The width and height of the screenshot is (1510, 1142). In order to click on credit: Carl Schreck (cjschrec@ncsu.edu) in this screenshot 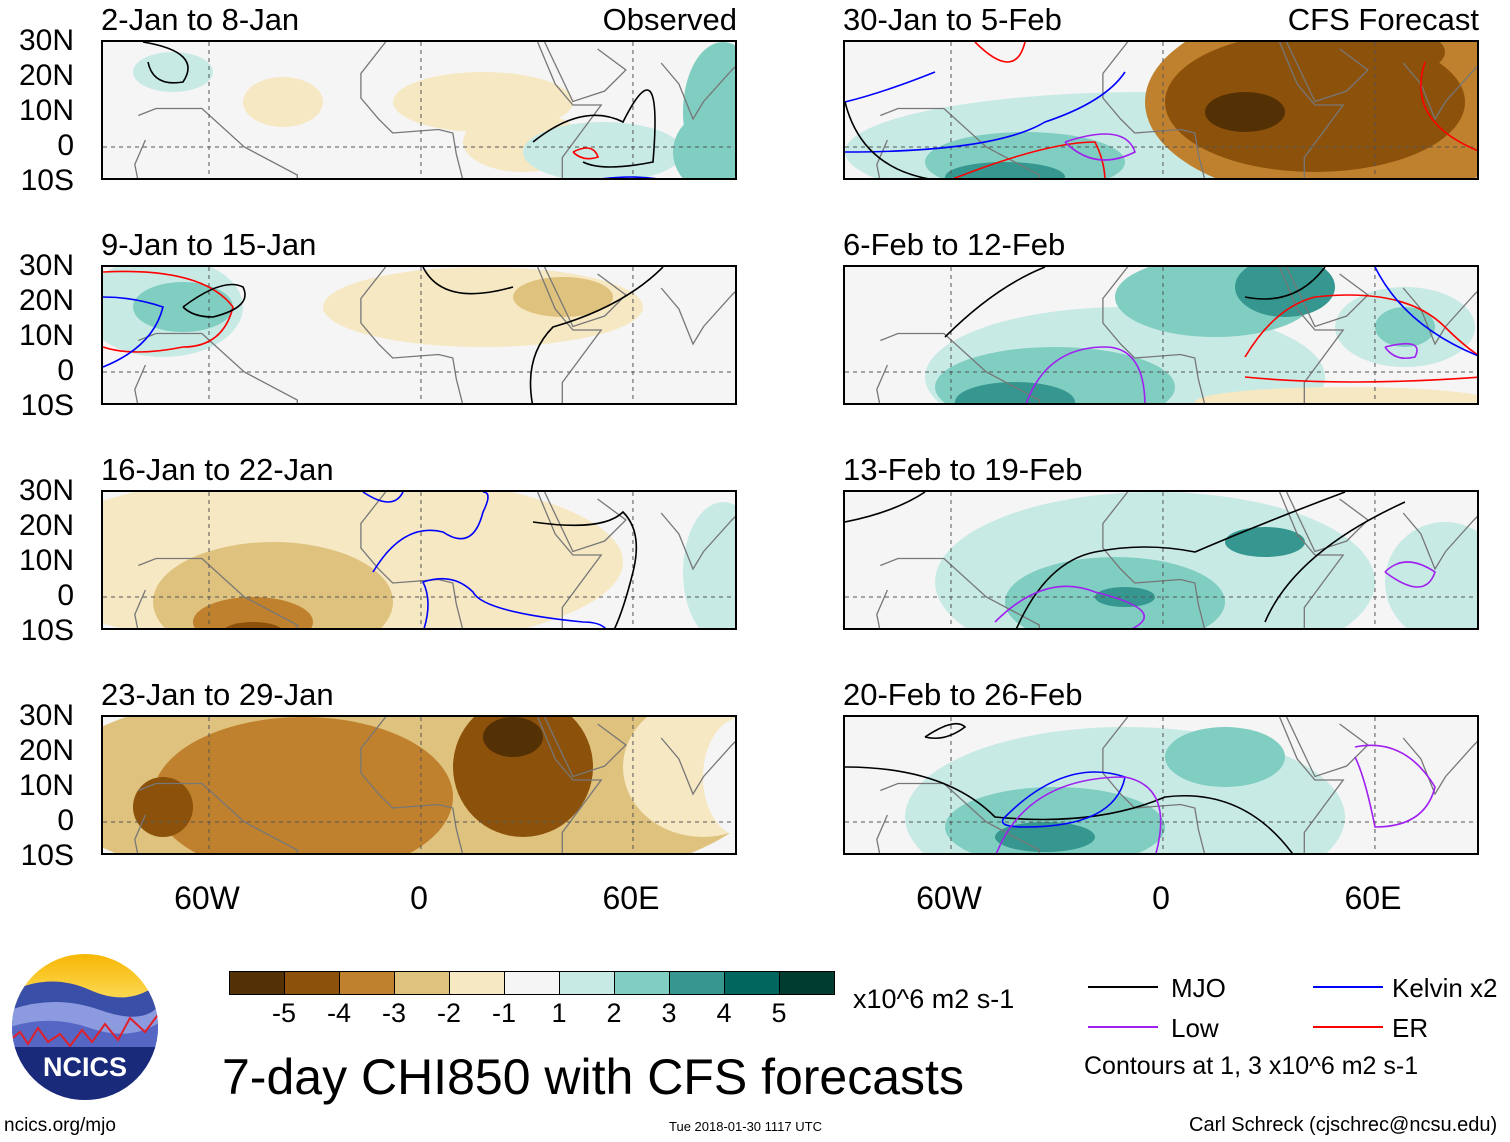, I will do `click(1343, 1125)`.